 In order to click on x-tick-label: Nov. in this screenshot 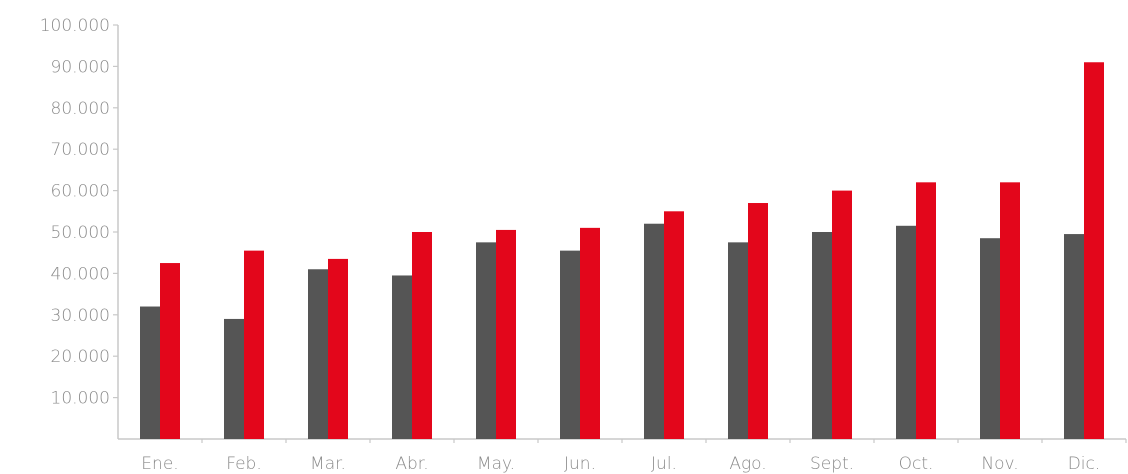, I will do `click(999, 464)`.